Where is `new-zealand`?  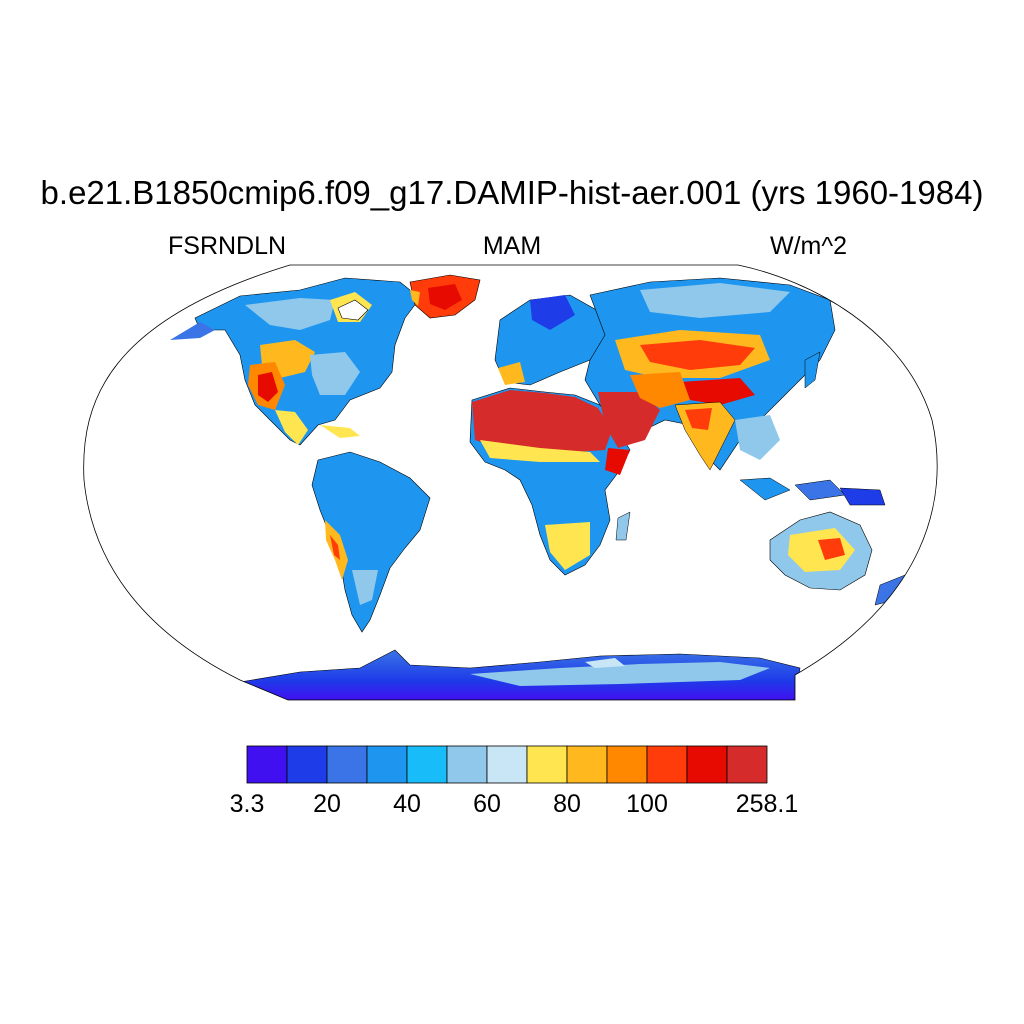 new-zealand is located at coordinates (890, 590).